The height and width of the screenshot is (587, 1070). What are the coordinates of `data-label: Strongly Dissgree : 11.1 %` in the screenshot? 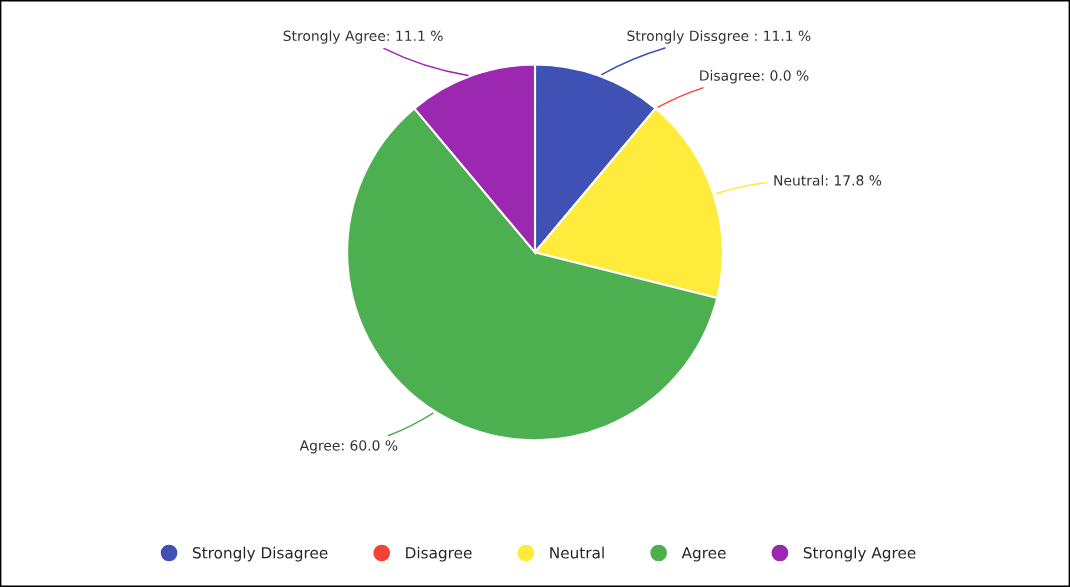 It's located at (719, 37).